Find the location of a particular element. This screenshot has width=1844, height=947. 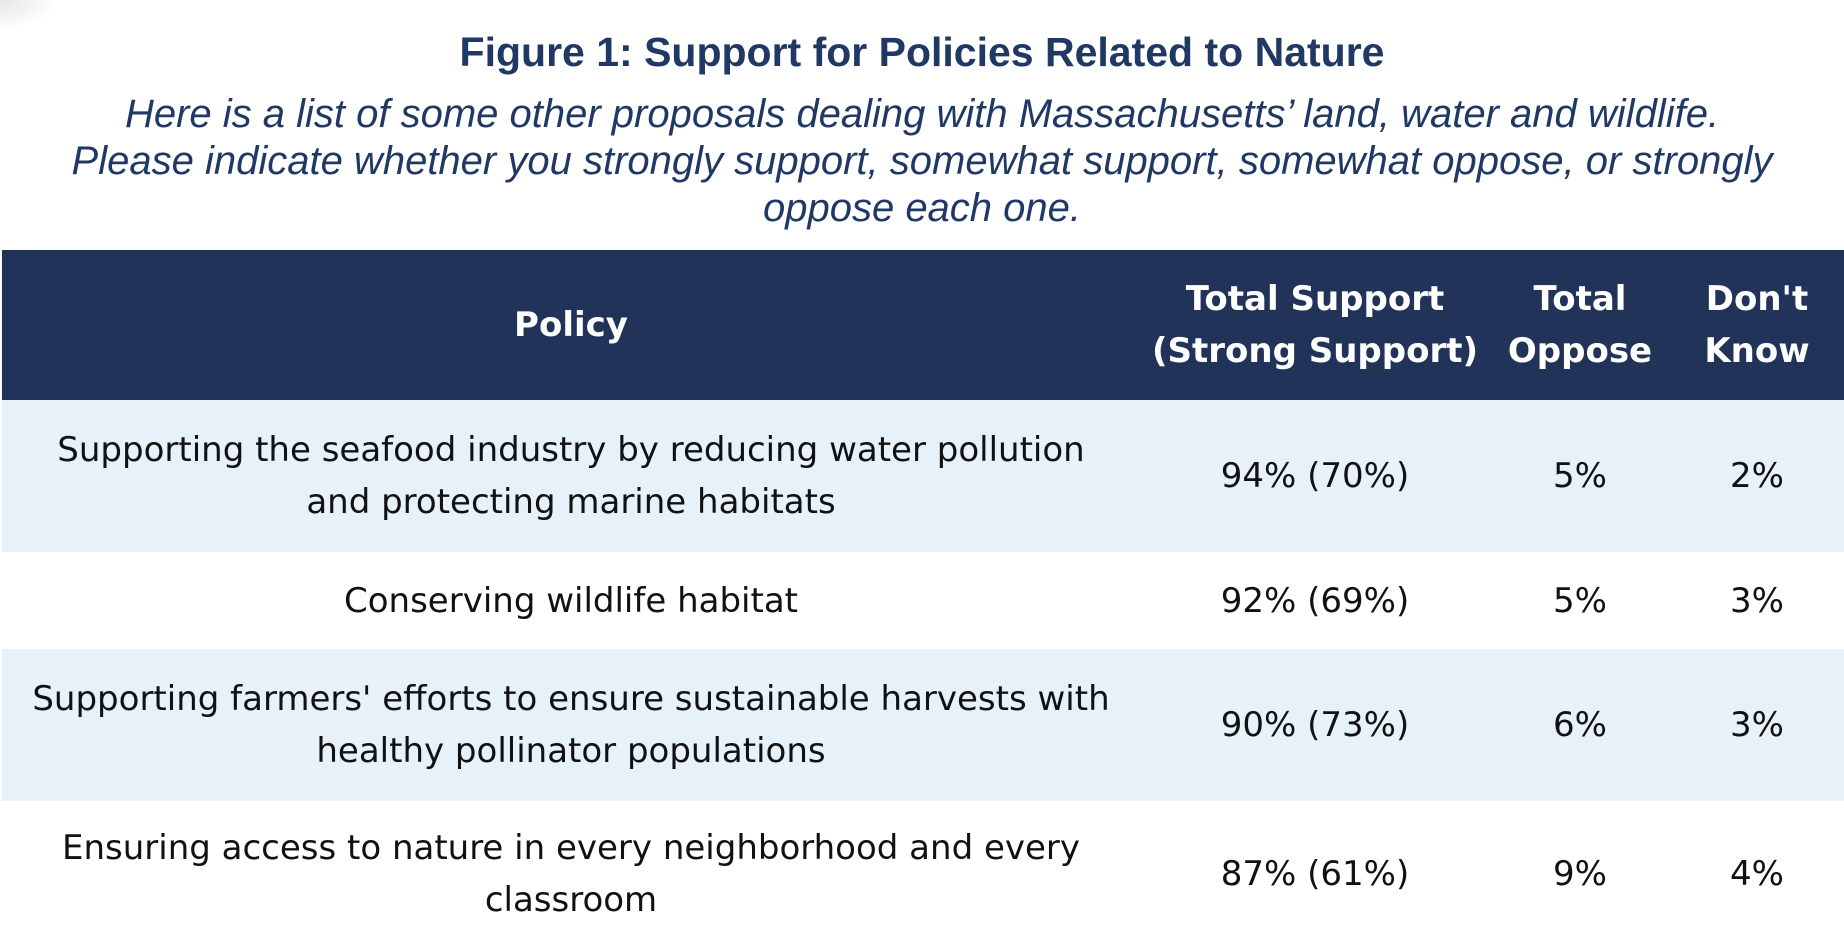

column-header-total-support: Total Support (Strong Support) is located at coordinates (1315, 325).